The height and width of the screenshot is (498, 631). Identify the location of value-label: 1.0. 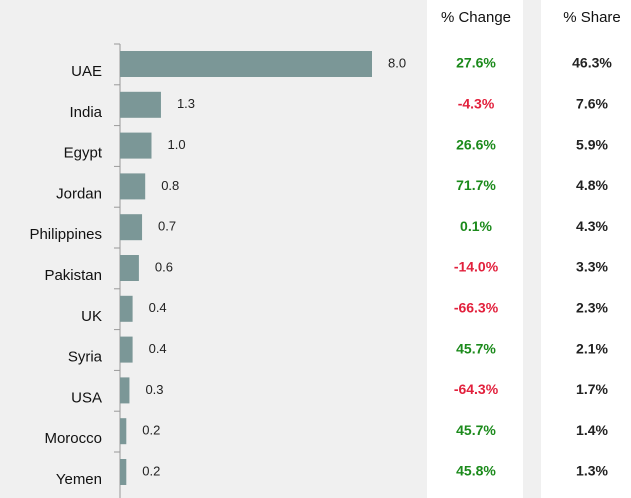
(177, 144).